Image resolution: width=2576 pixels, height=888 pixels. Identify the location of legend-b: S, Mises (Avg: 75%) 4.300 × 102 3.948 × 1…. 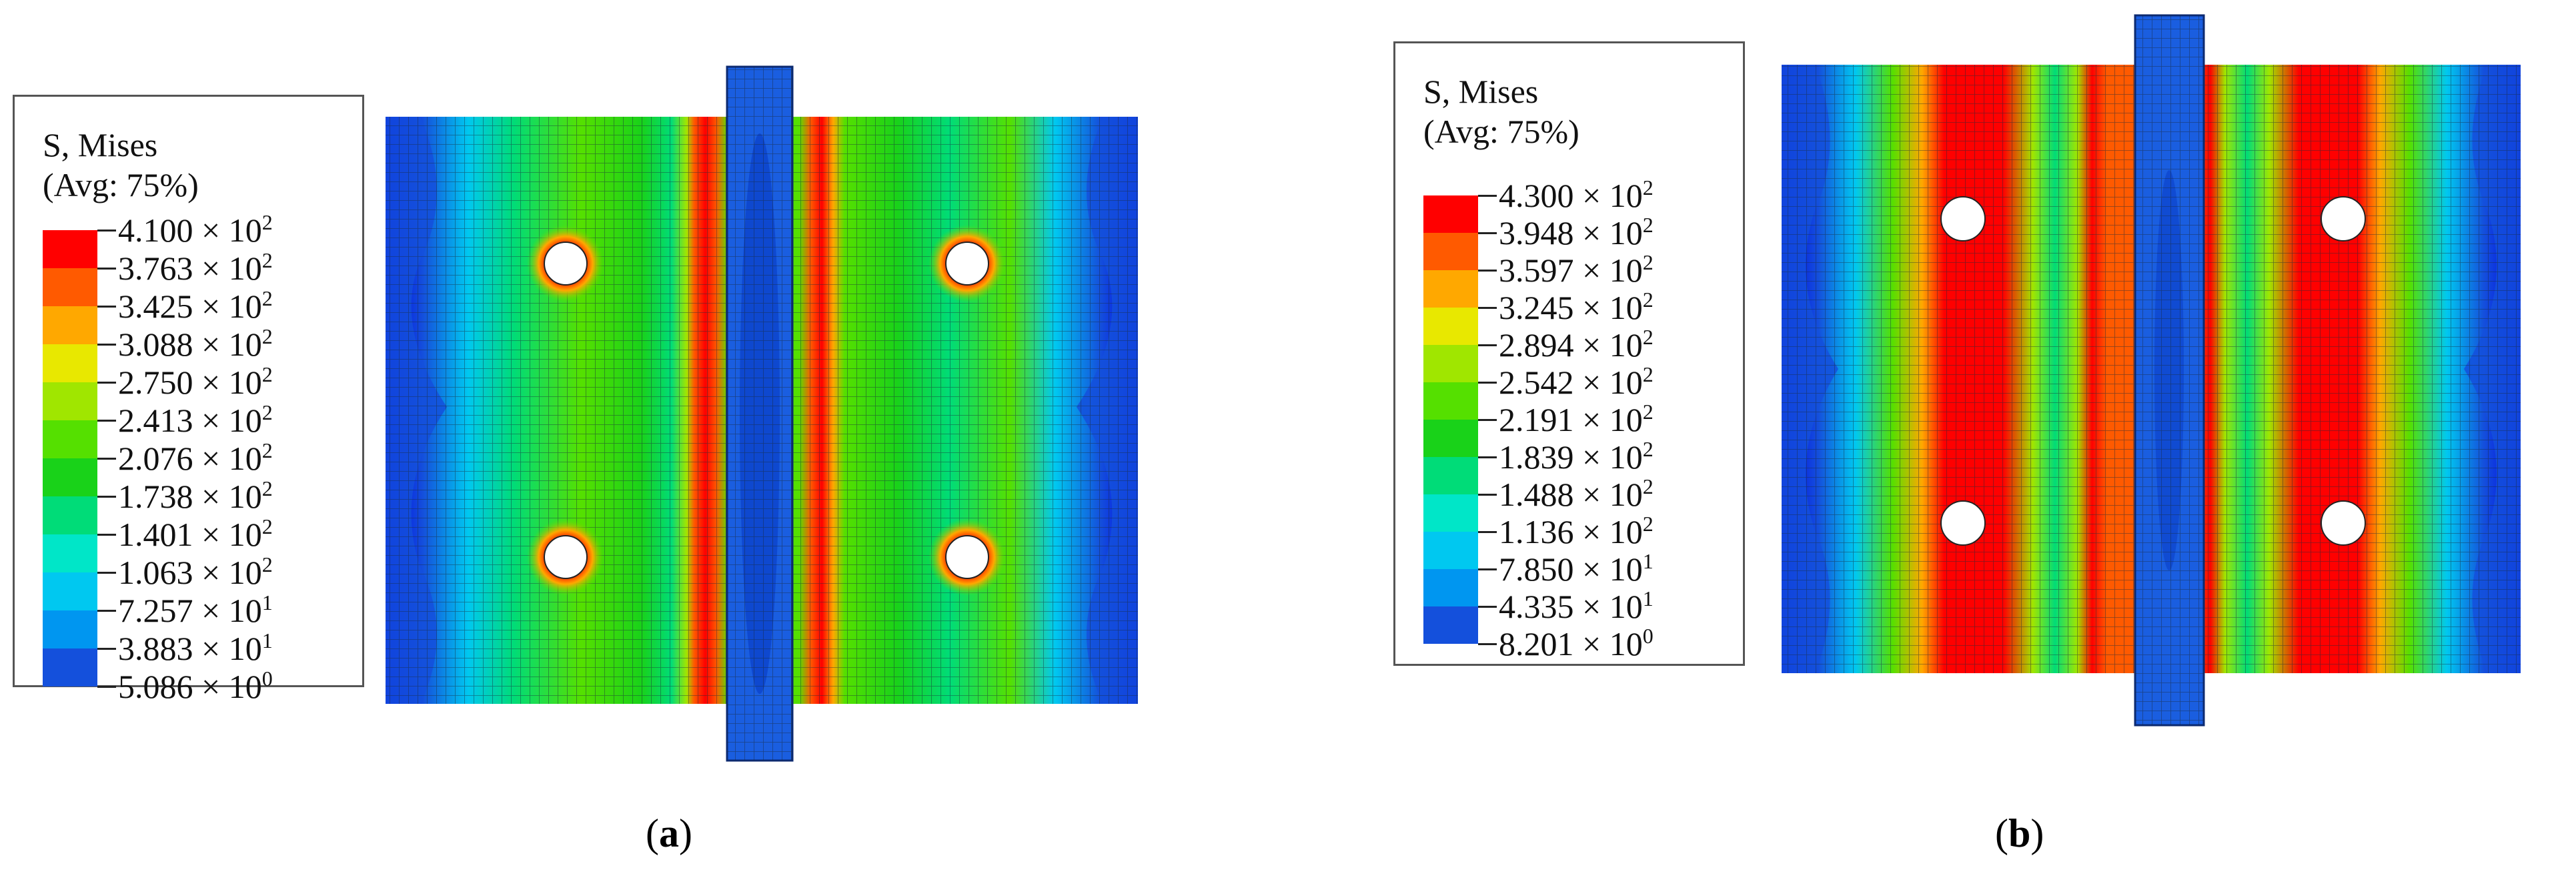
(1569, 353).